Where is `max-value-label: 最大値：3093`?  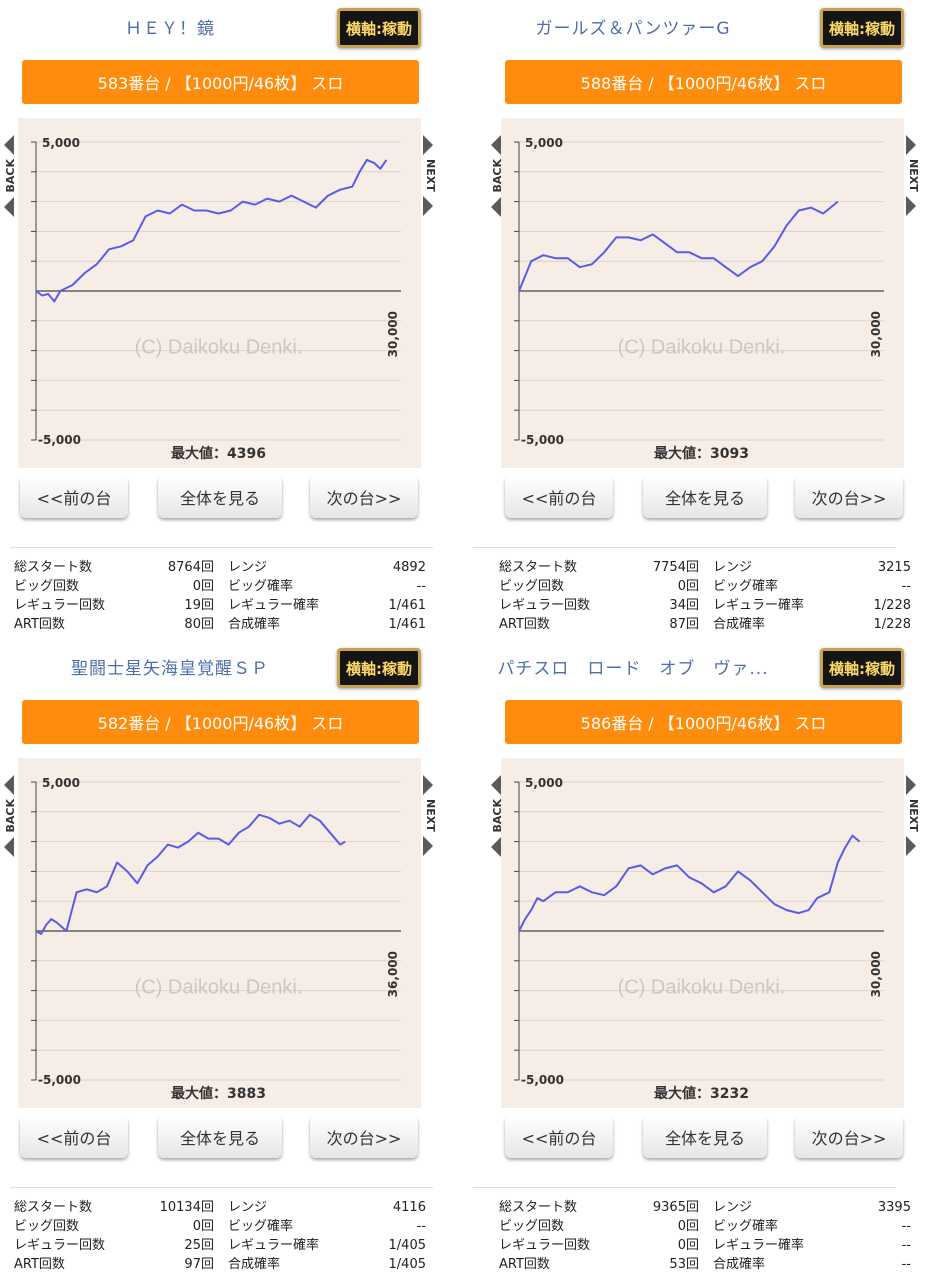
max-value-label: 最大値：3093 is located at coordinates (701, 453).